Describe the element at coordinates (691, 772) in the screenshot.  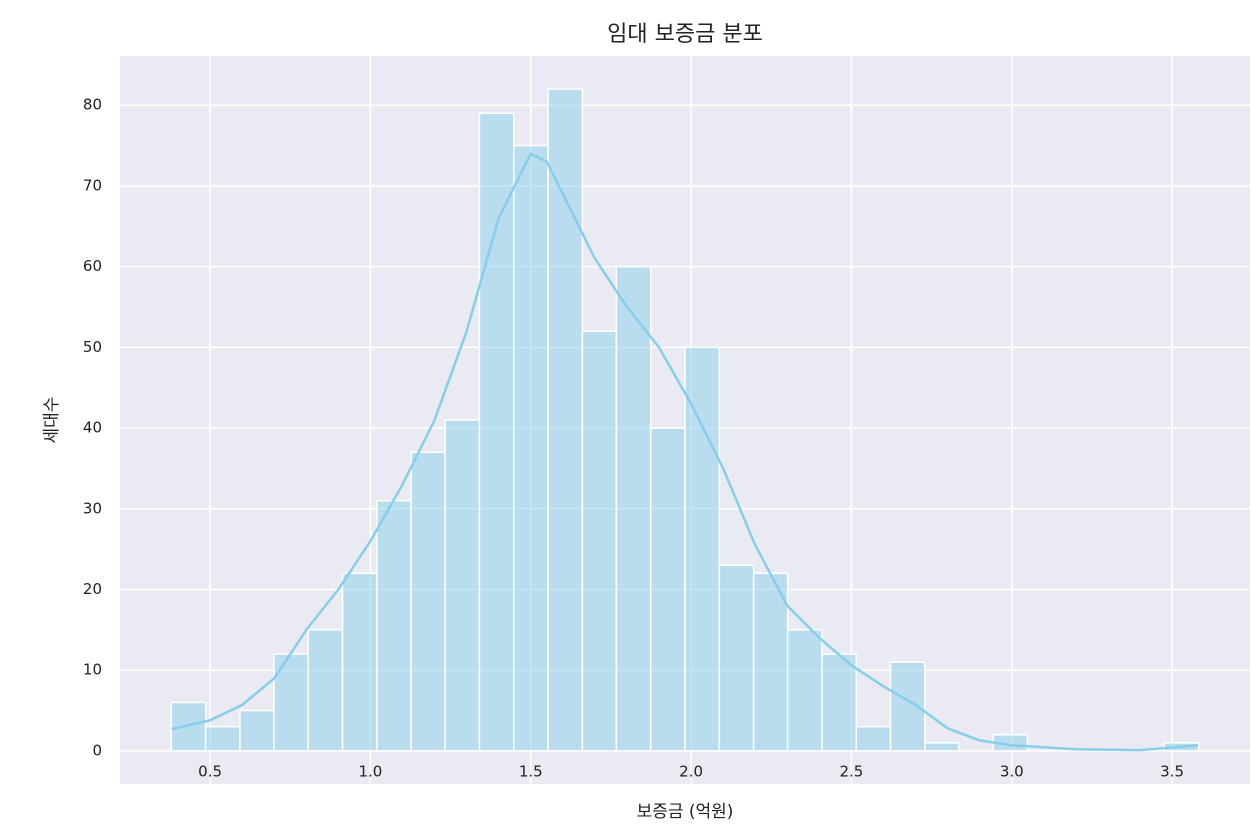
I see `x-tick-label: 2.0` at that location.